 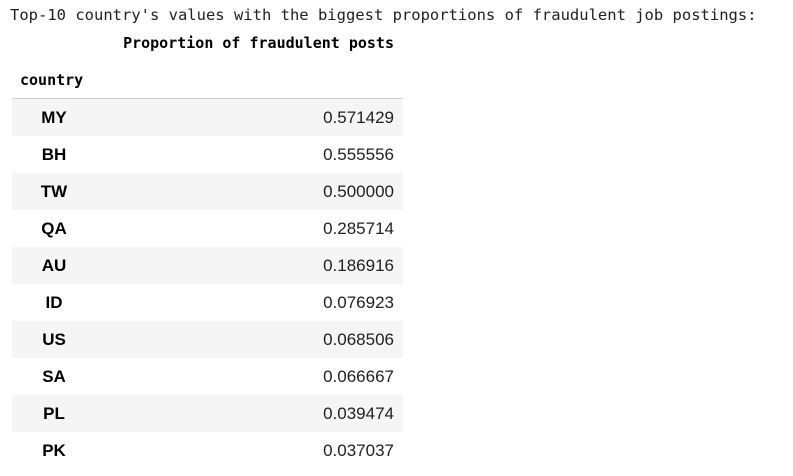 What do you see at coordinates (358, 154) in the screenshot?
I see `row-value: 0.555556` at bounding box center [358, 154].